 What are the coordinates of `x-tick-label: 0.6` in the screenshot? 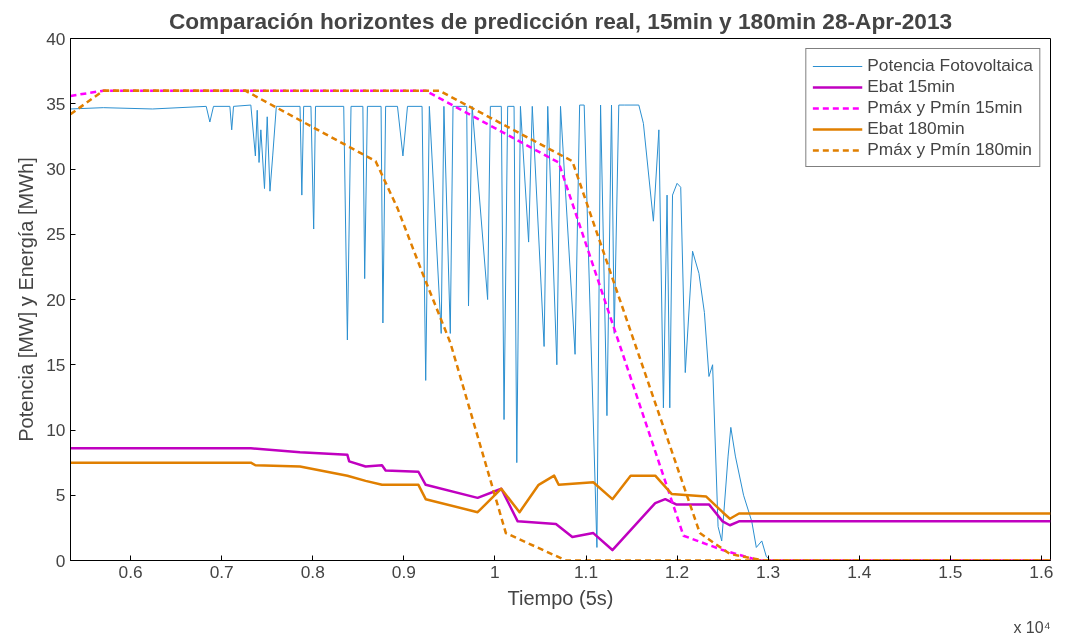 It's located at (130, 571).